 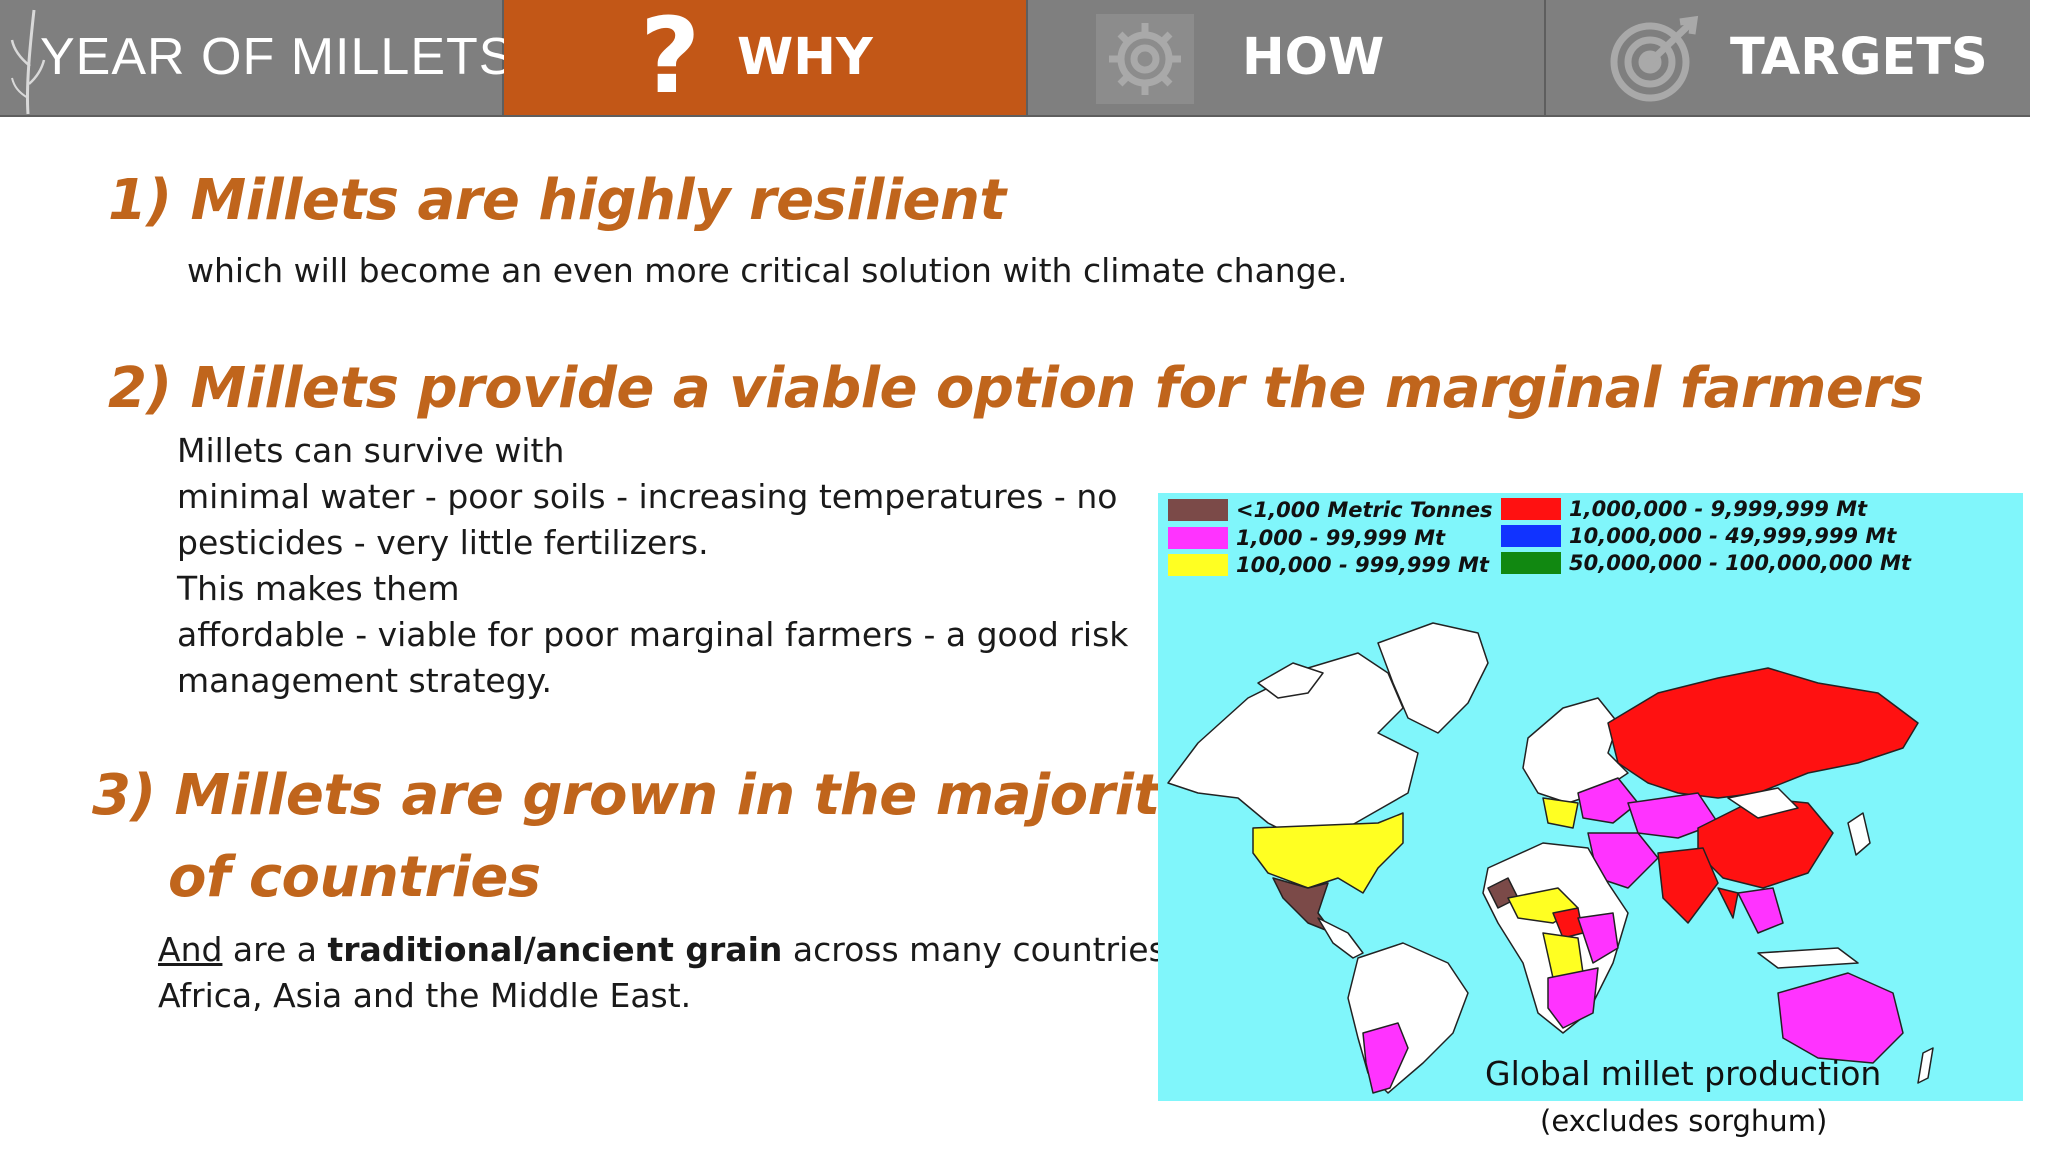 I want to click on point-3-text-mid: are a, so click(x=275, y=949).